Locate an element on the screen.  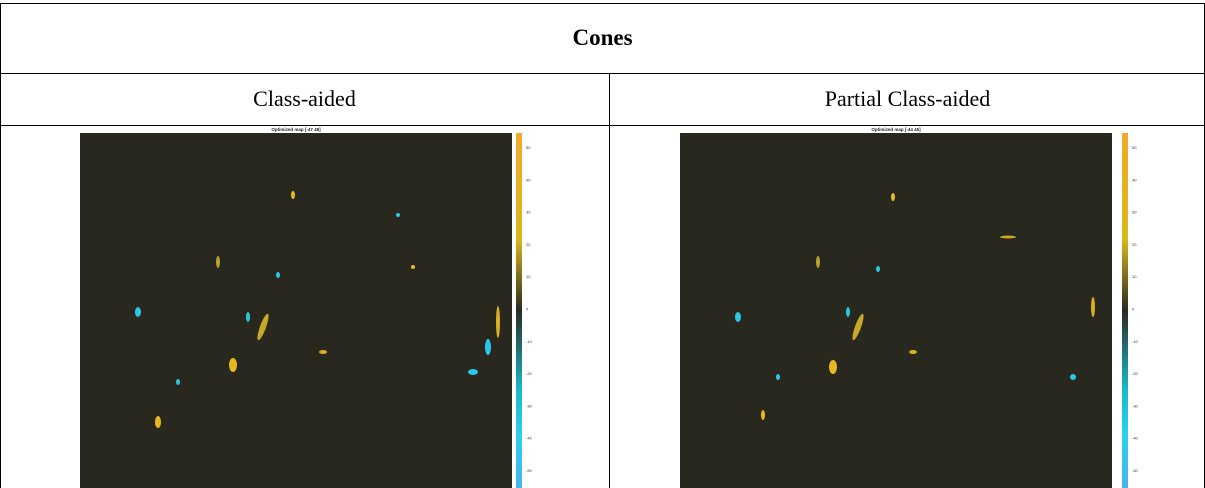
column-header: Class-aided is located at coordinates (304, 98).